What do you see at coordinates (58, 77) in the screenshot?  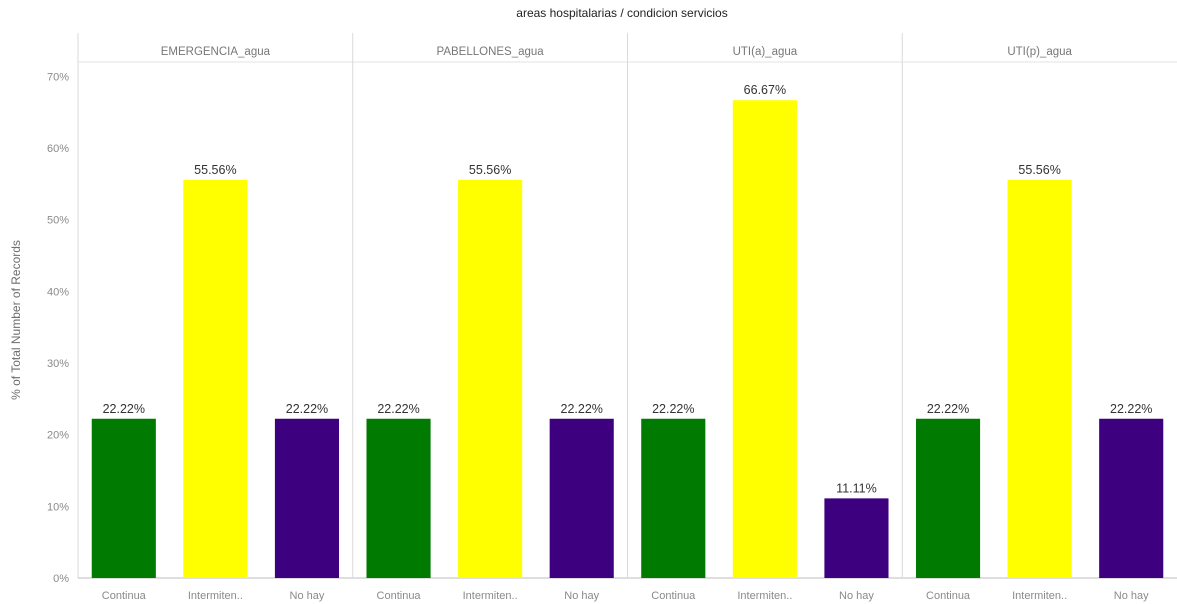 I see `y-tick-label: 70%` at bounding box center [58, 77].